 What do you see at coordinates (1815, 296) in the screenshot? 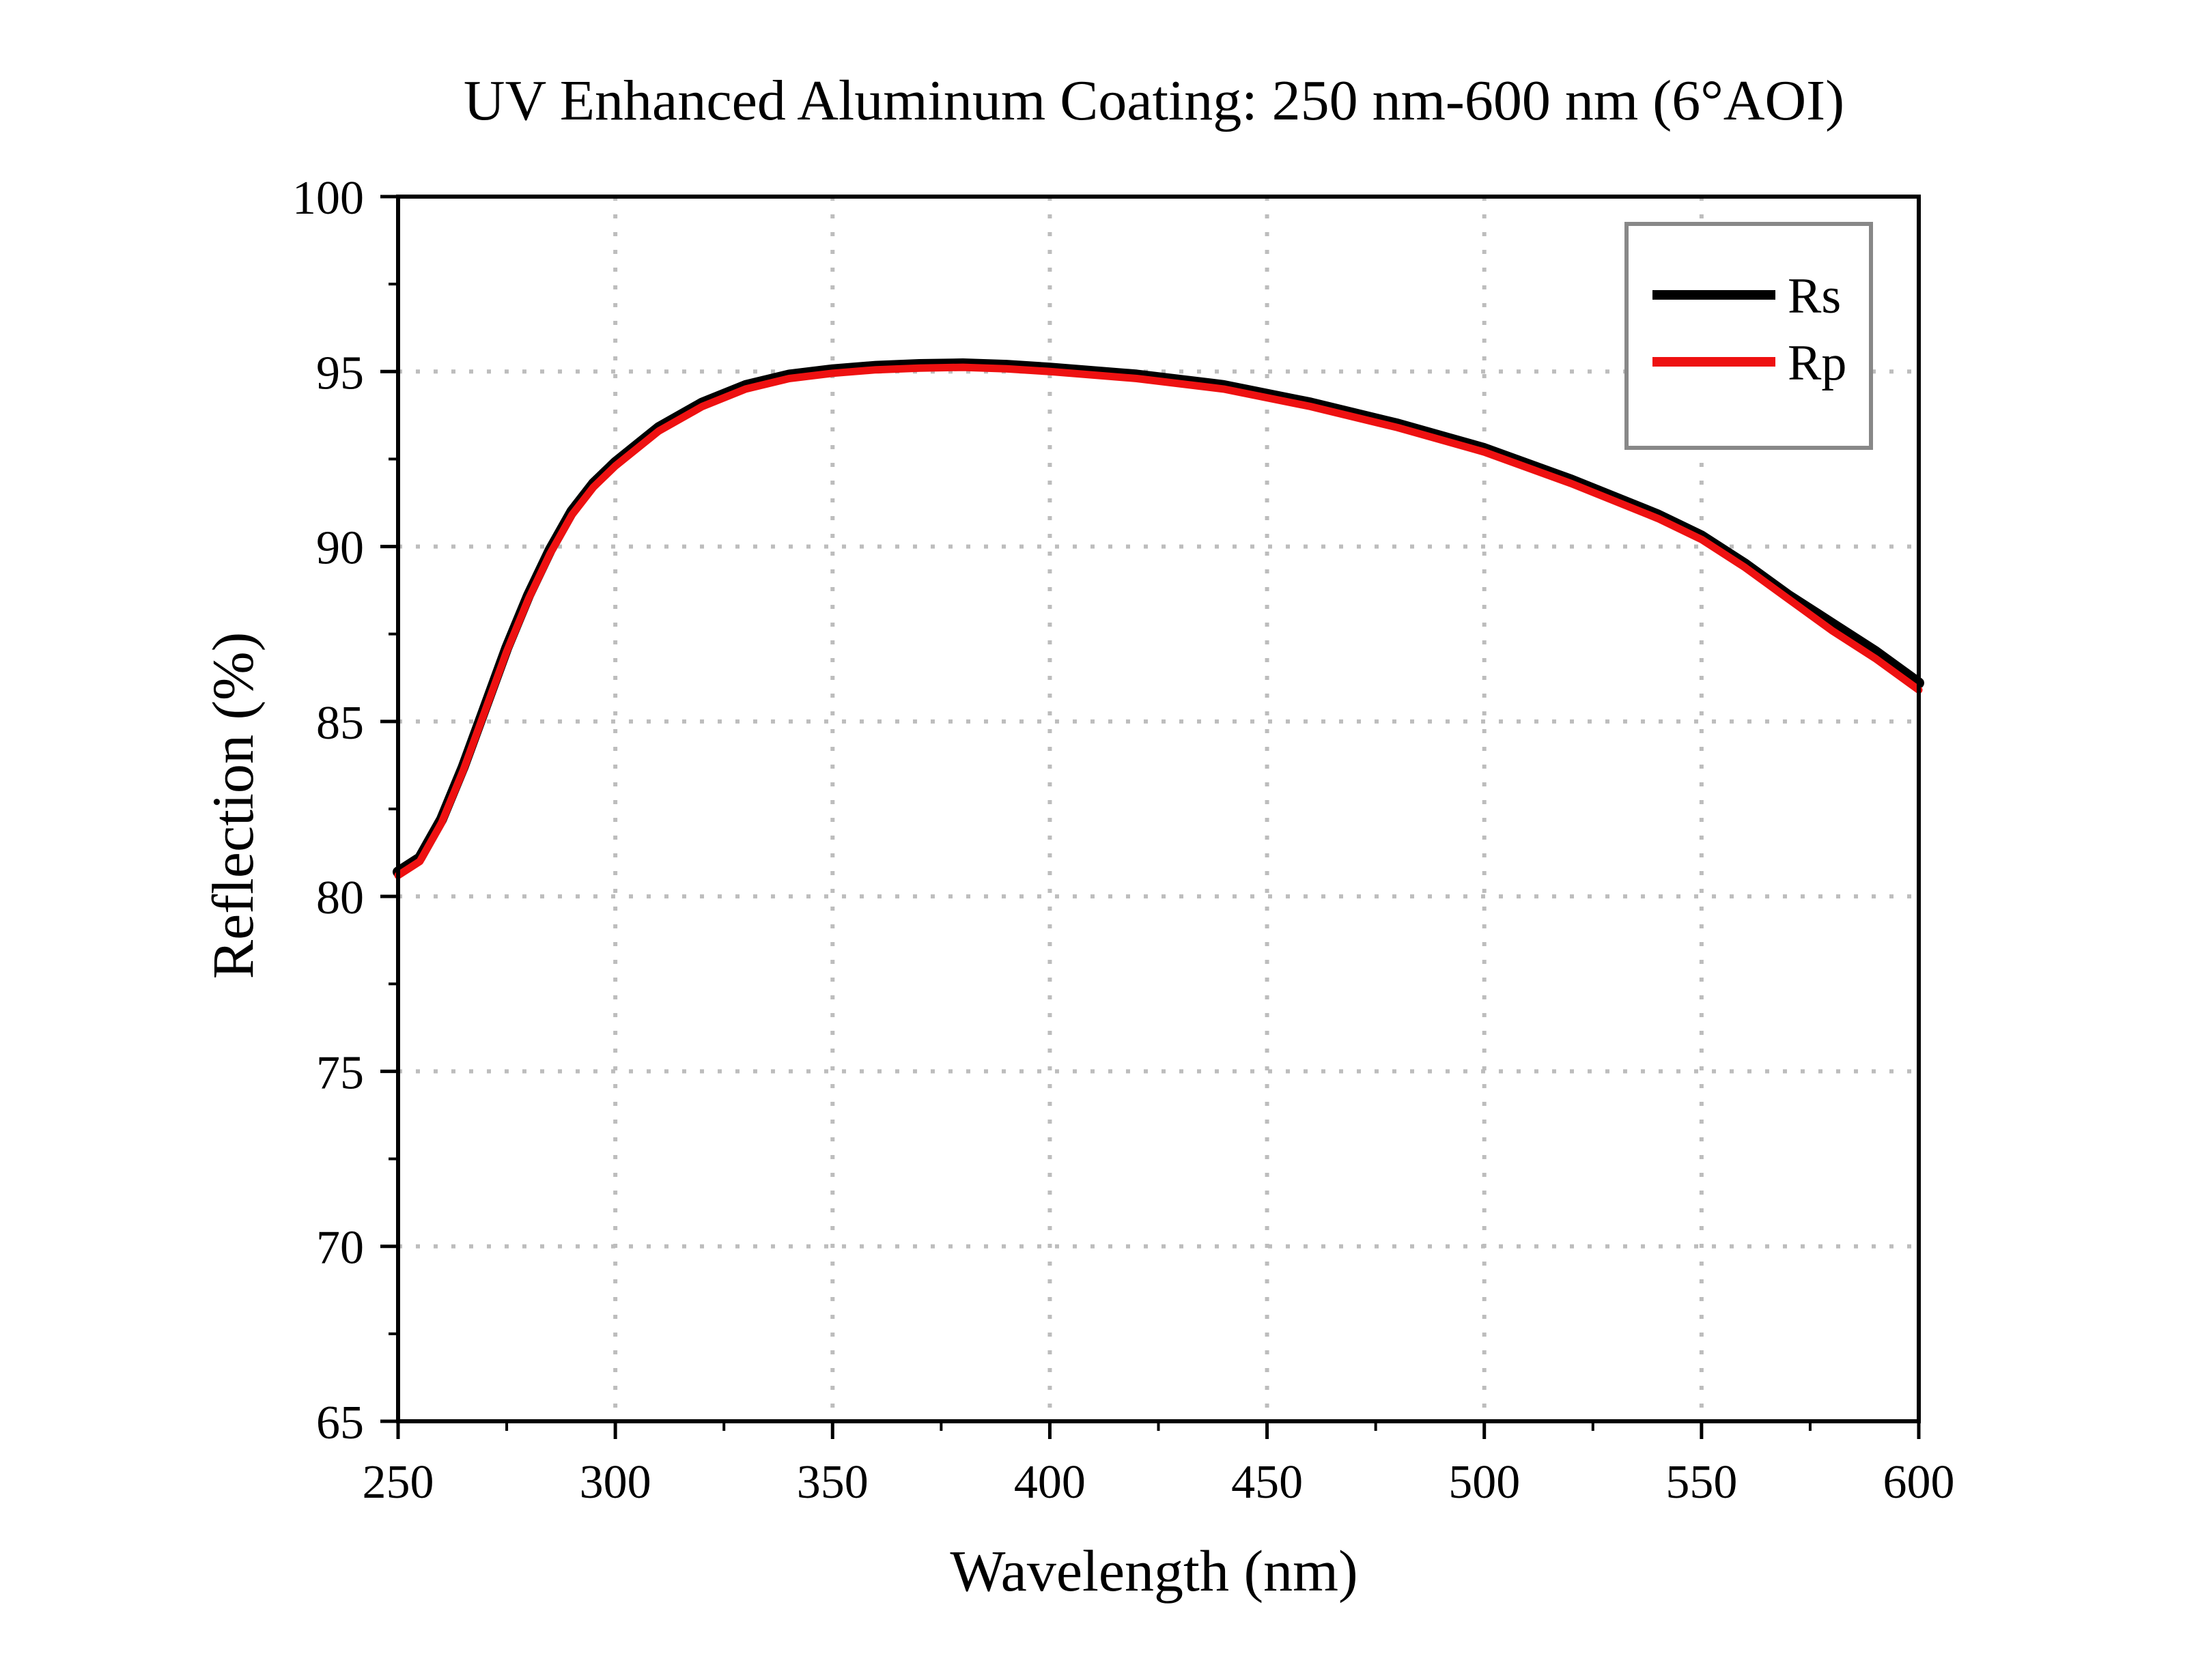
I see `legend-label-rs: Rs` at bounding box center [1815, 296].